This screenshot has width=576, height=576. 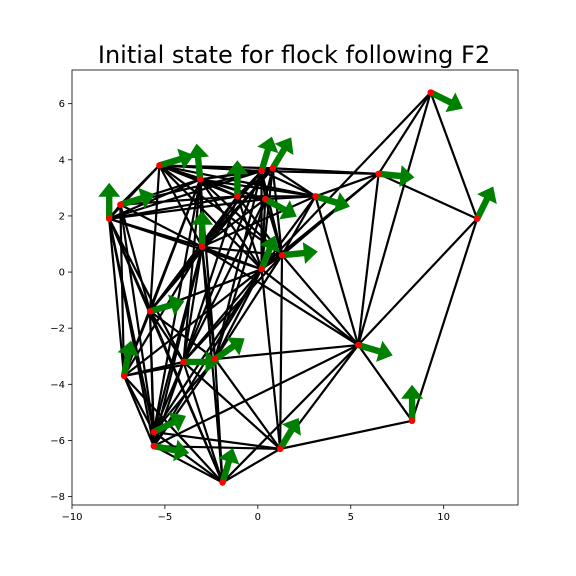 What do you see at coordinates (165, 517) in the screenshot?
I see `x-tick-label: −5` at bounding box center [165, 517].